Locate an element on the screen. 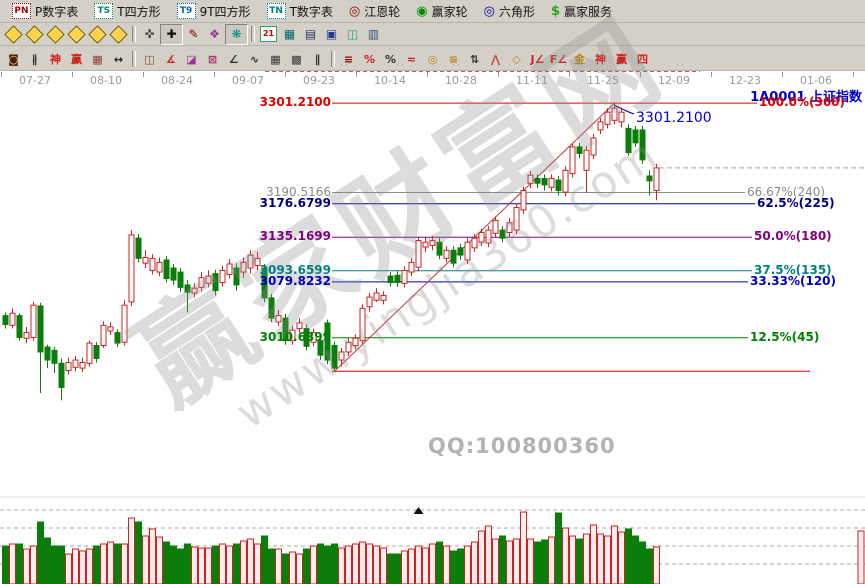  menu-item-4: TN T数字表 is located at coordinates (300, 11).